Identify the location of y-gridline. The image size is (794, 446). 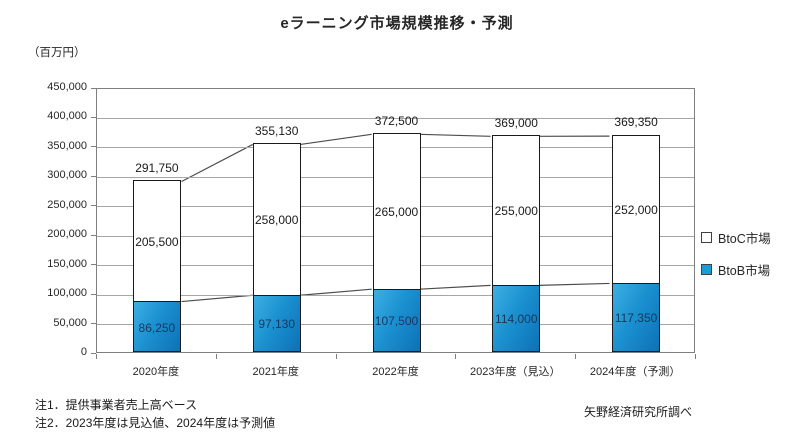
(395, 118).